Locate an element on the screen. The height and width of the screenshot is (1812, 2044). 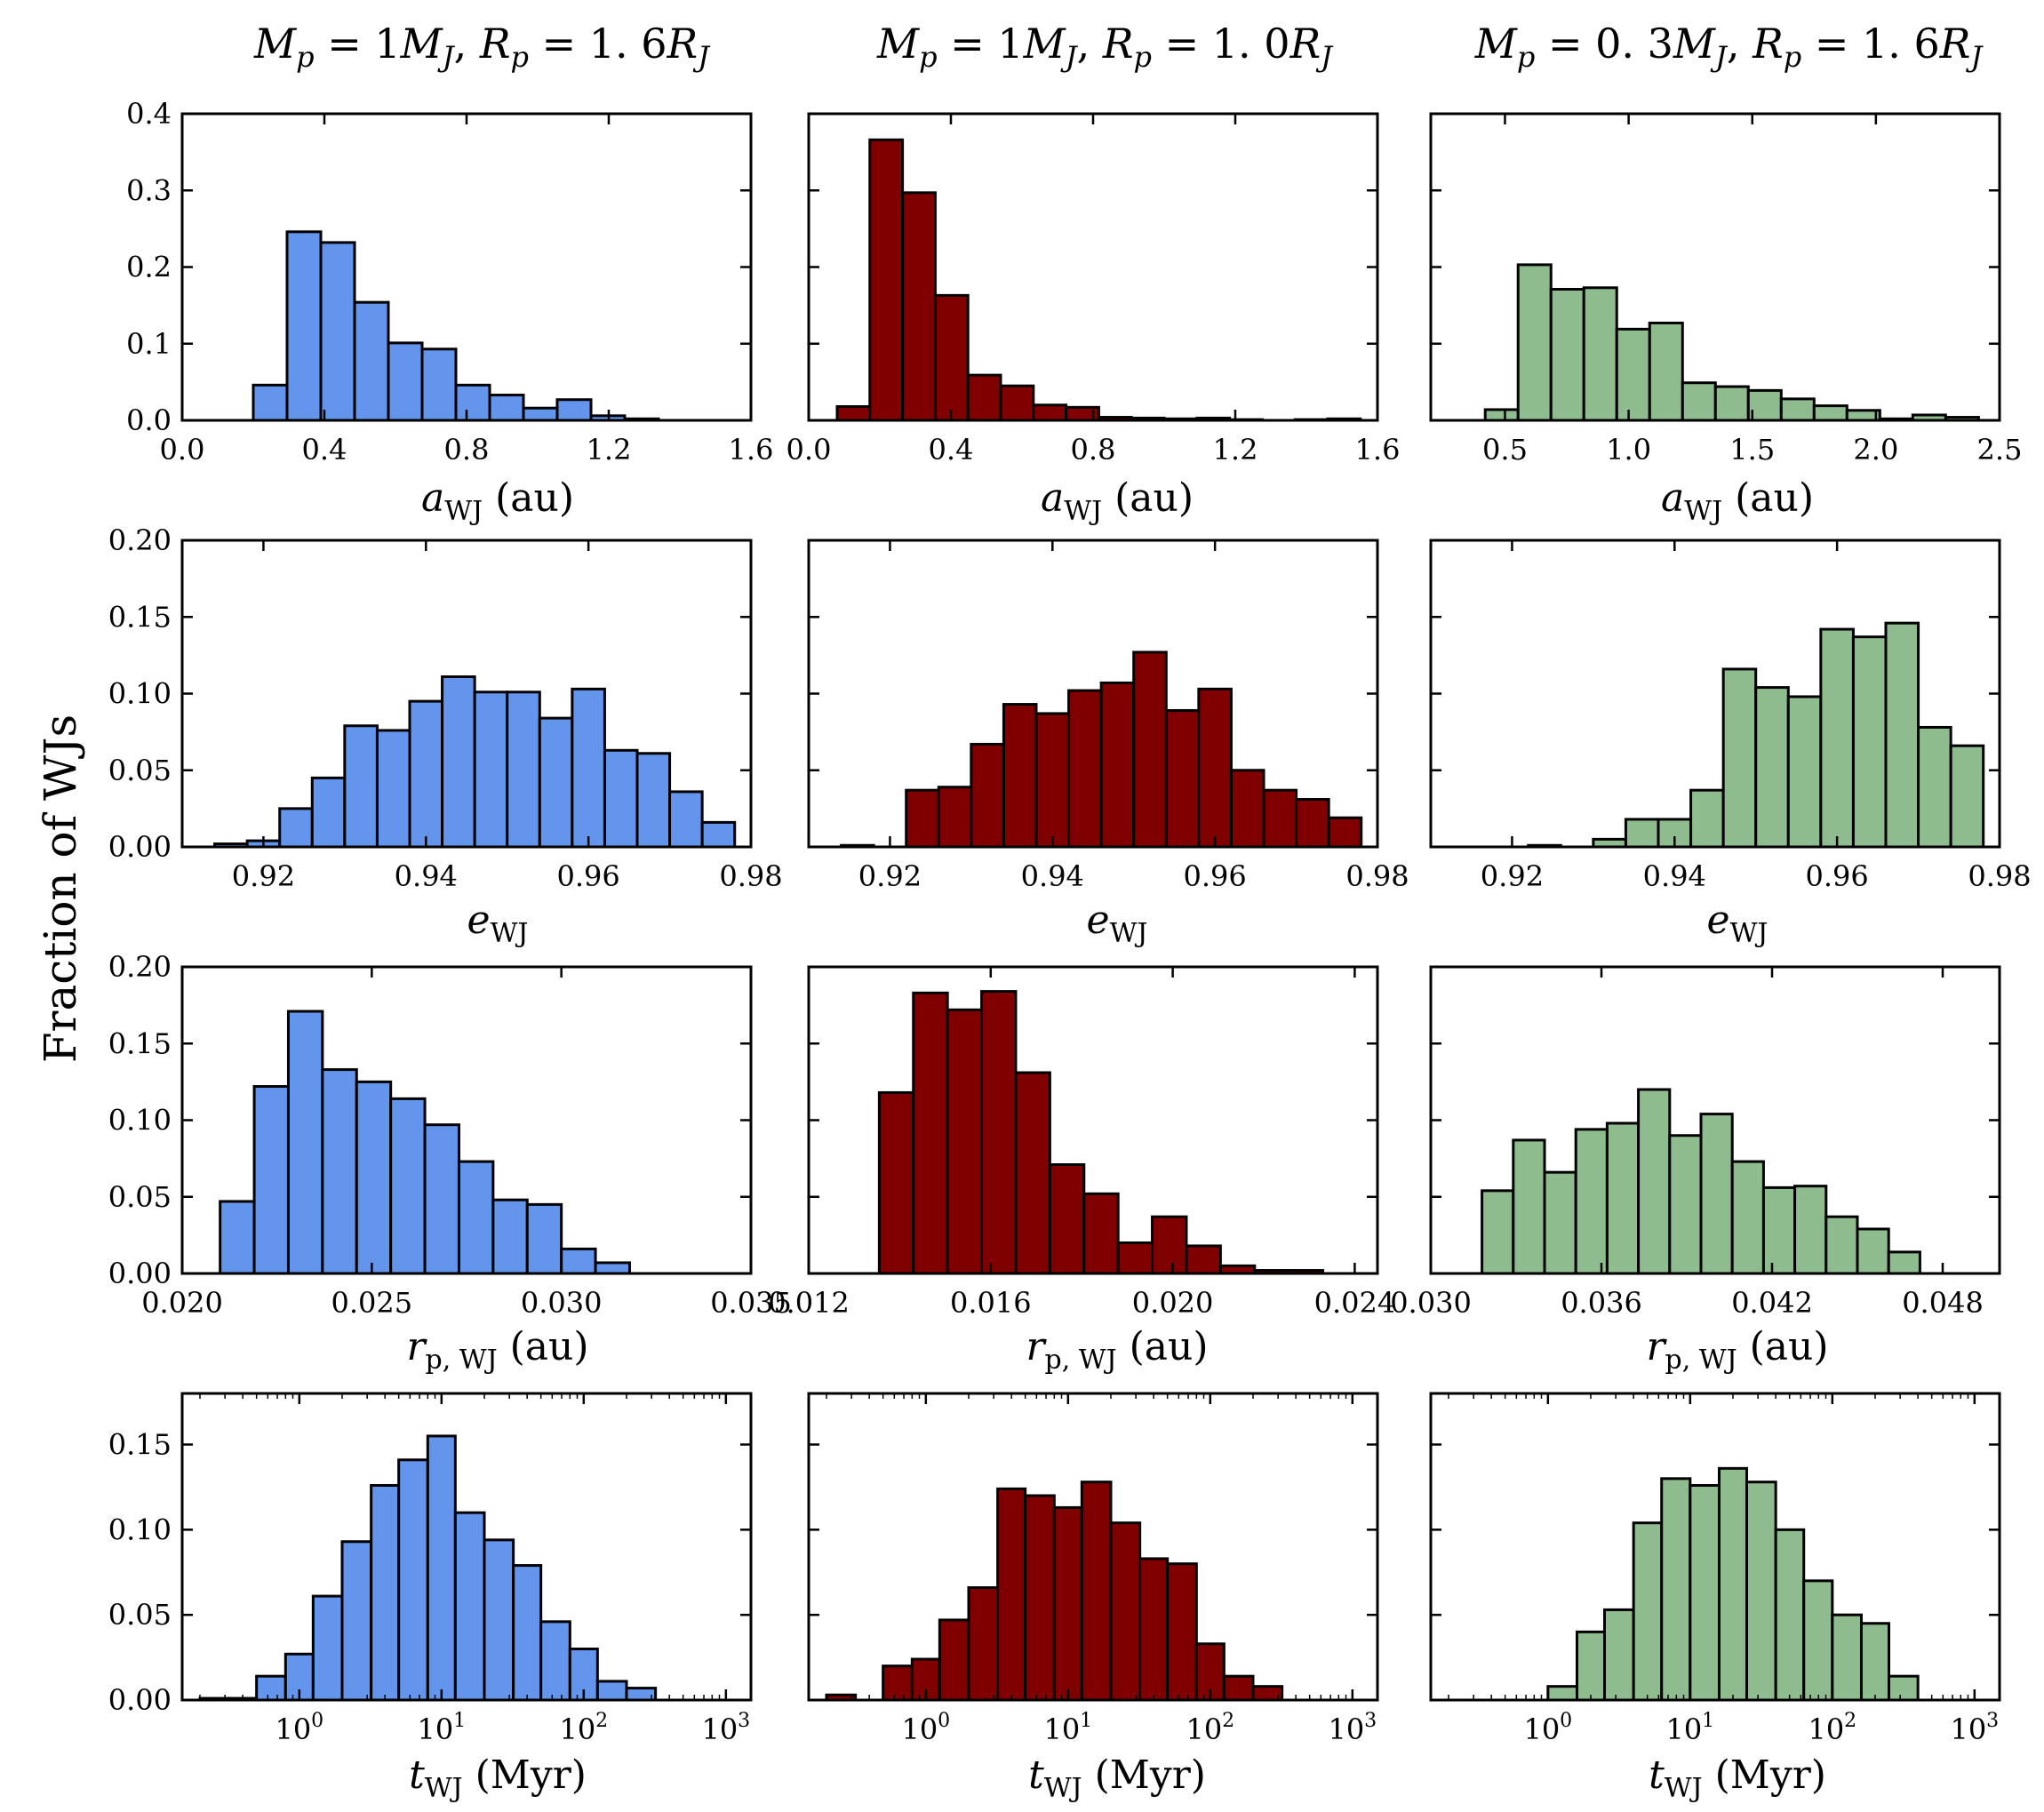
xlabel-t-col1: tWJ (Myr) is located at coordinates (498, 1778).